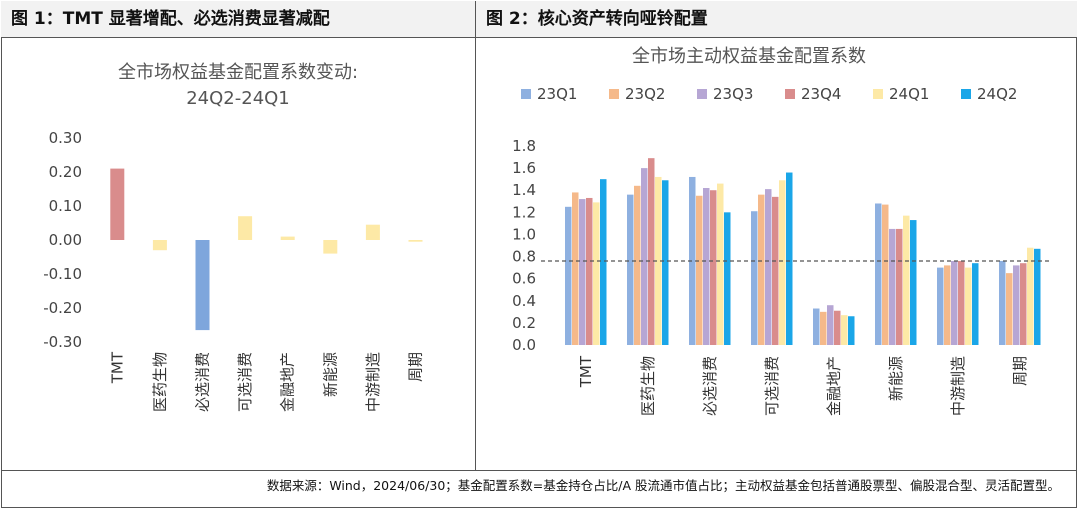 The image size is (1080, 511). I want to click on y-tick-label: 0.8, so click(524, 257).